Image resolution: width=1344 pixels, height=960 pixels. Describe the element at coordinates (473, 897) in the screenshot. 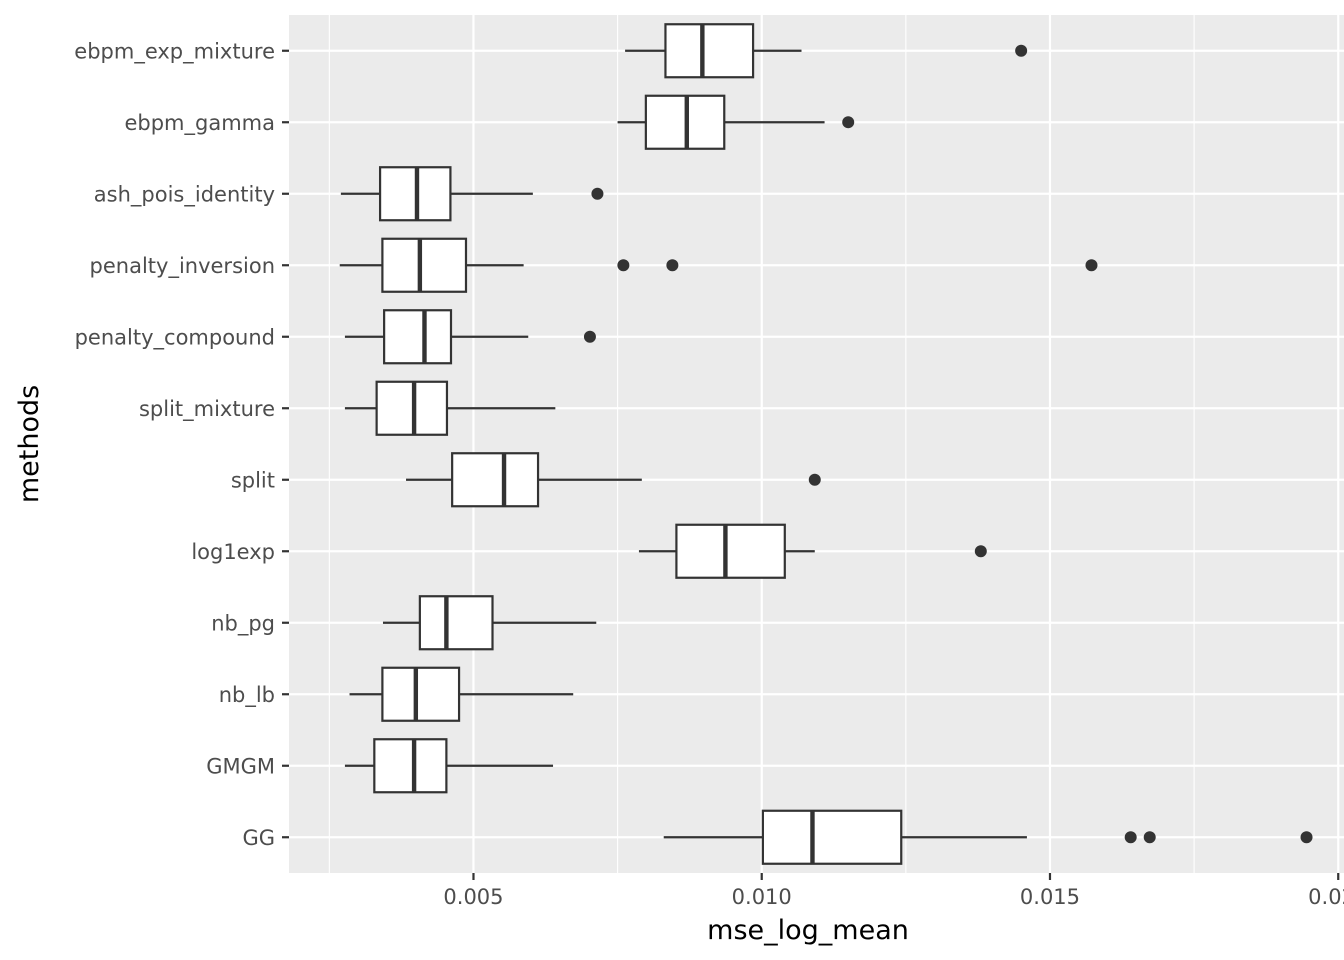

I see `x-tick-label: 0.005` at that location.